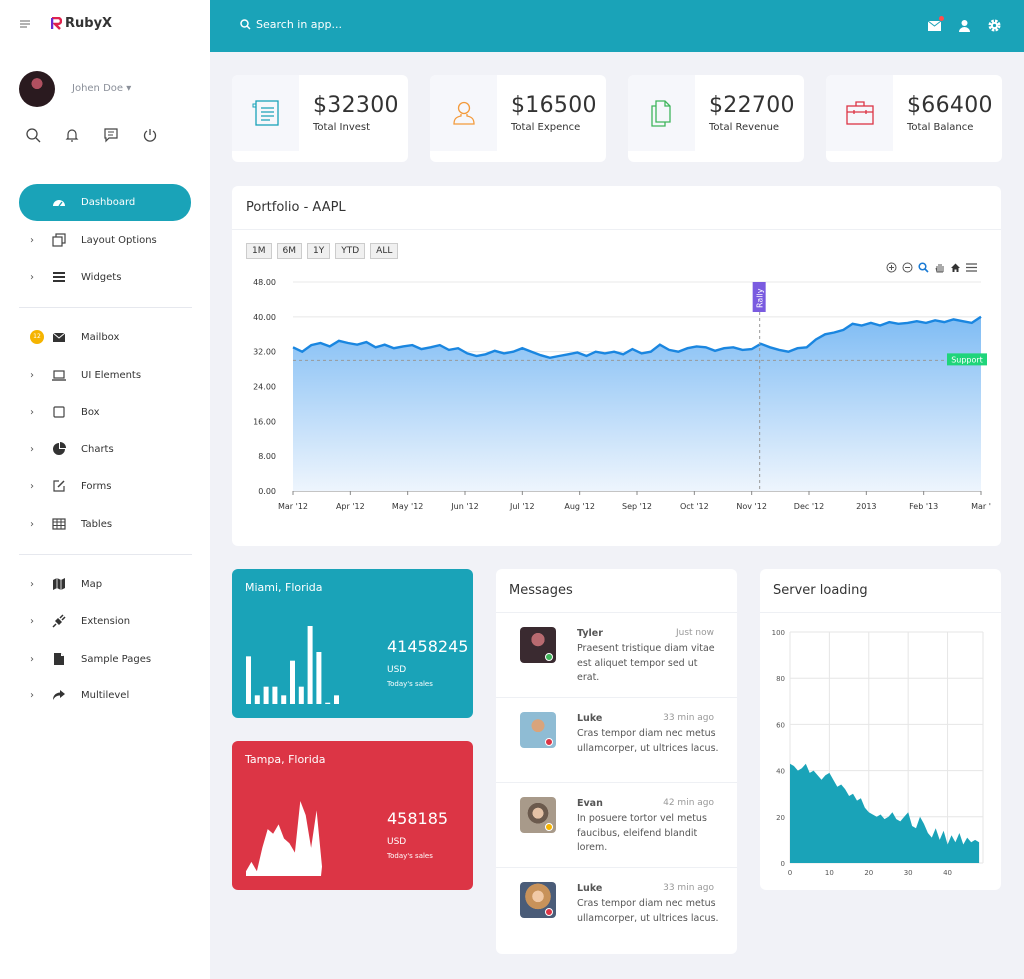 This screenshot has height=979, width=1024. What do you see at coordinates (546, 127) in the screenshot?
I see `stat-label: Total Expence` at bounding box center [546, 127].